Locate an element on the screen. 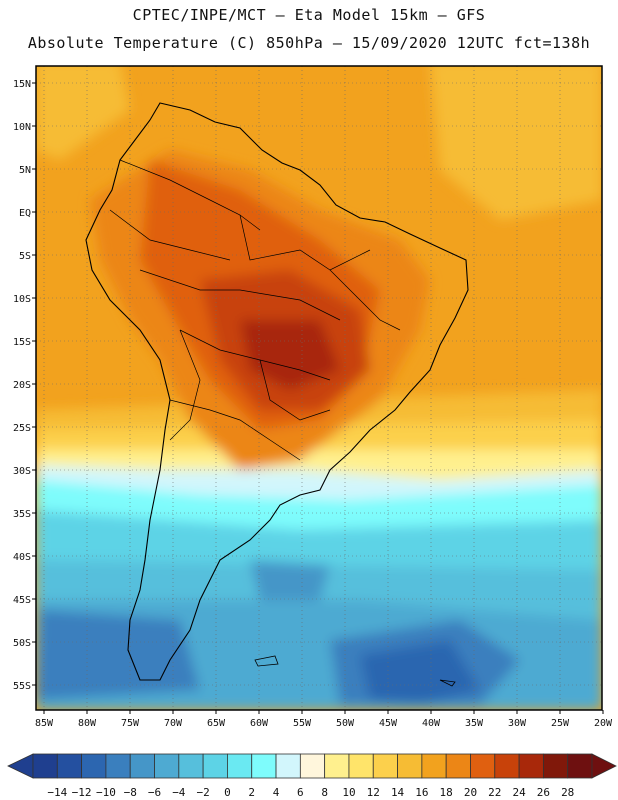 Image resolution: width=618 pixels, height=800 pixels. colorbar-label: −8 is located at coordinates (130, 792).